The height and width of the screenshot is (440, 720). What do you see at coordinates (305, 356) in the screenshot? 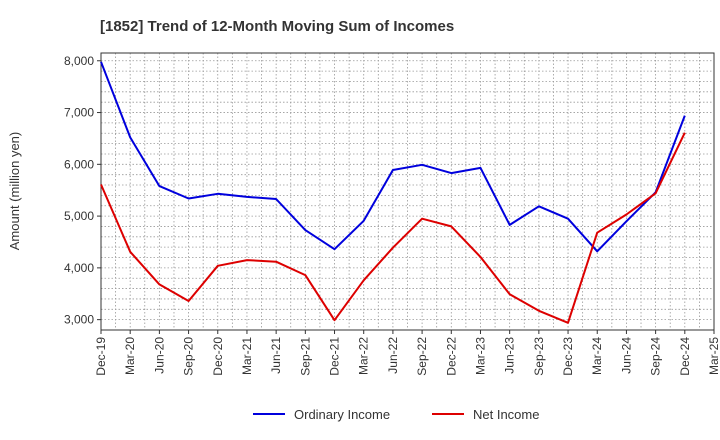
I see `x-tick-label: Sep-21` at bounding box center [305, 356].